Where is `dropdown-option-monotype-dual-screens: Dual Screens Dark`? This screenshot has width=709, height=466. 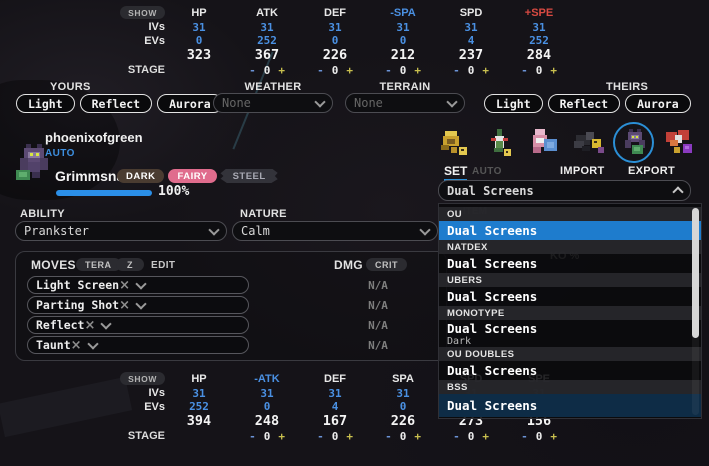 dropdown-option-monotype-dual-screens: Dual Screens Dark is located at coordinates (570, 333).